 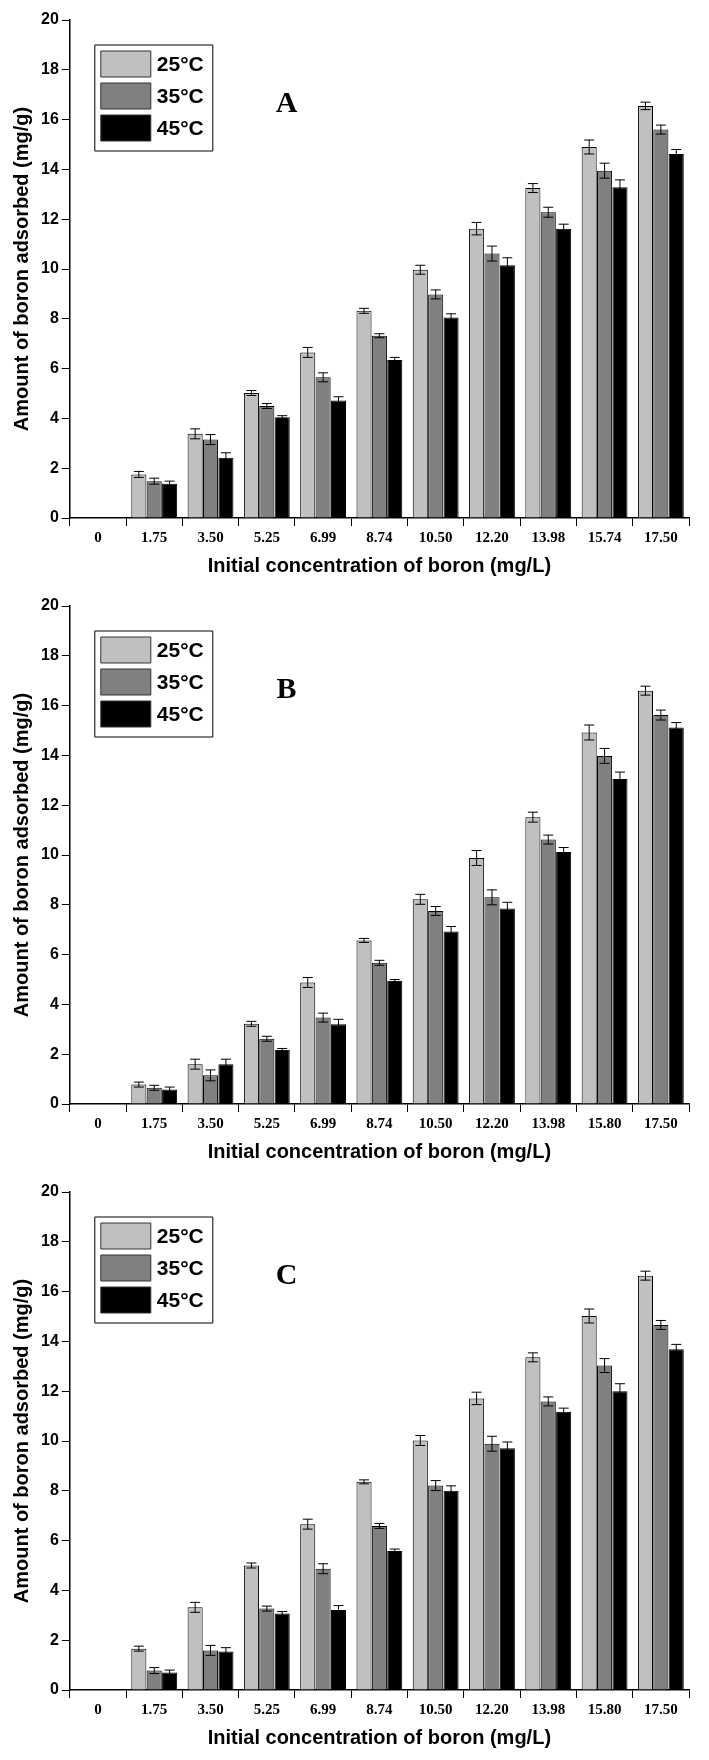 What do you see at coordinates (286, 688) in the screenshot?
I see `annotation: B` at bounding box center [286, 688].